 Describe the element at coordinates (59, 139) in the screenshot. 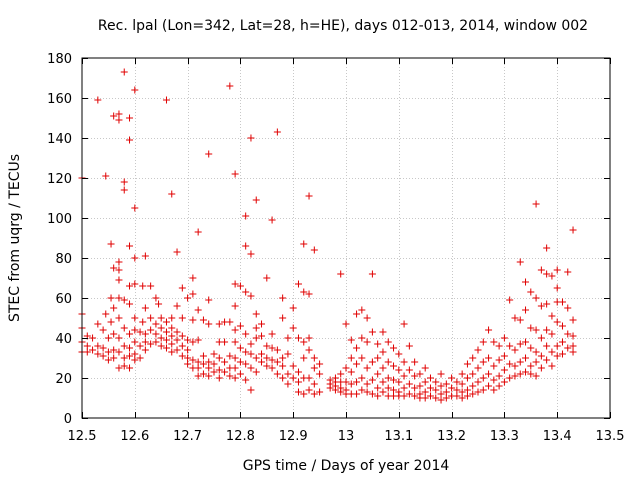

I see `y-tick-label: 140` at that location.